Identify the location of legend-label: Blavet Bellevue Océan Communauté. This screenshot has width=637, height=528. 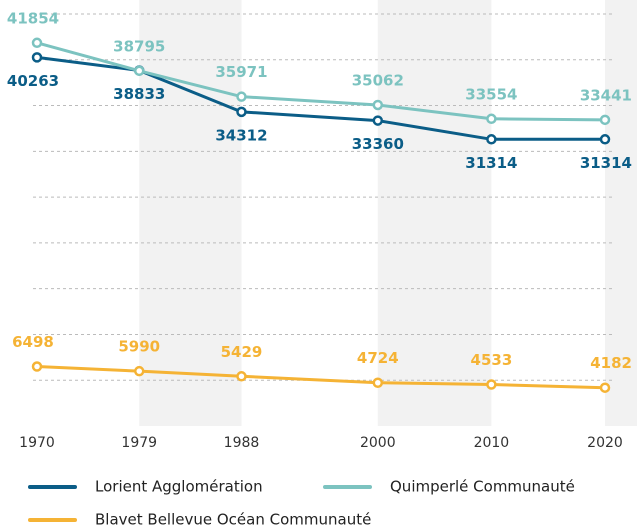
(233, 519).